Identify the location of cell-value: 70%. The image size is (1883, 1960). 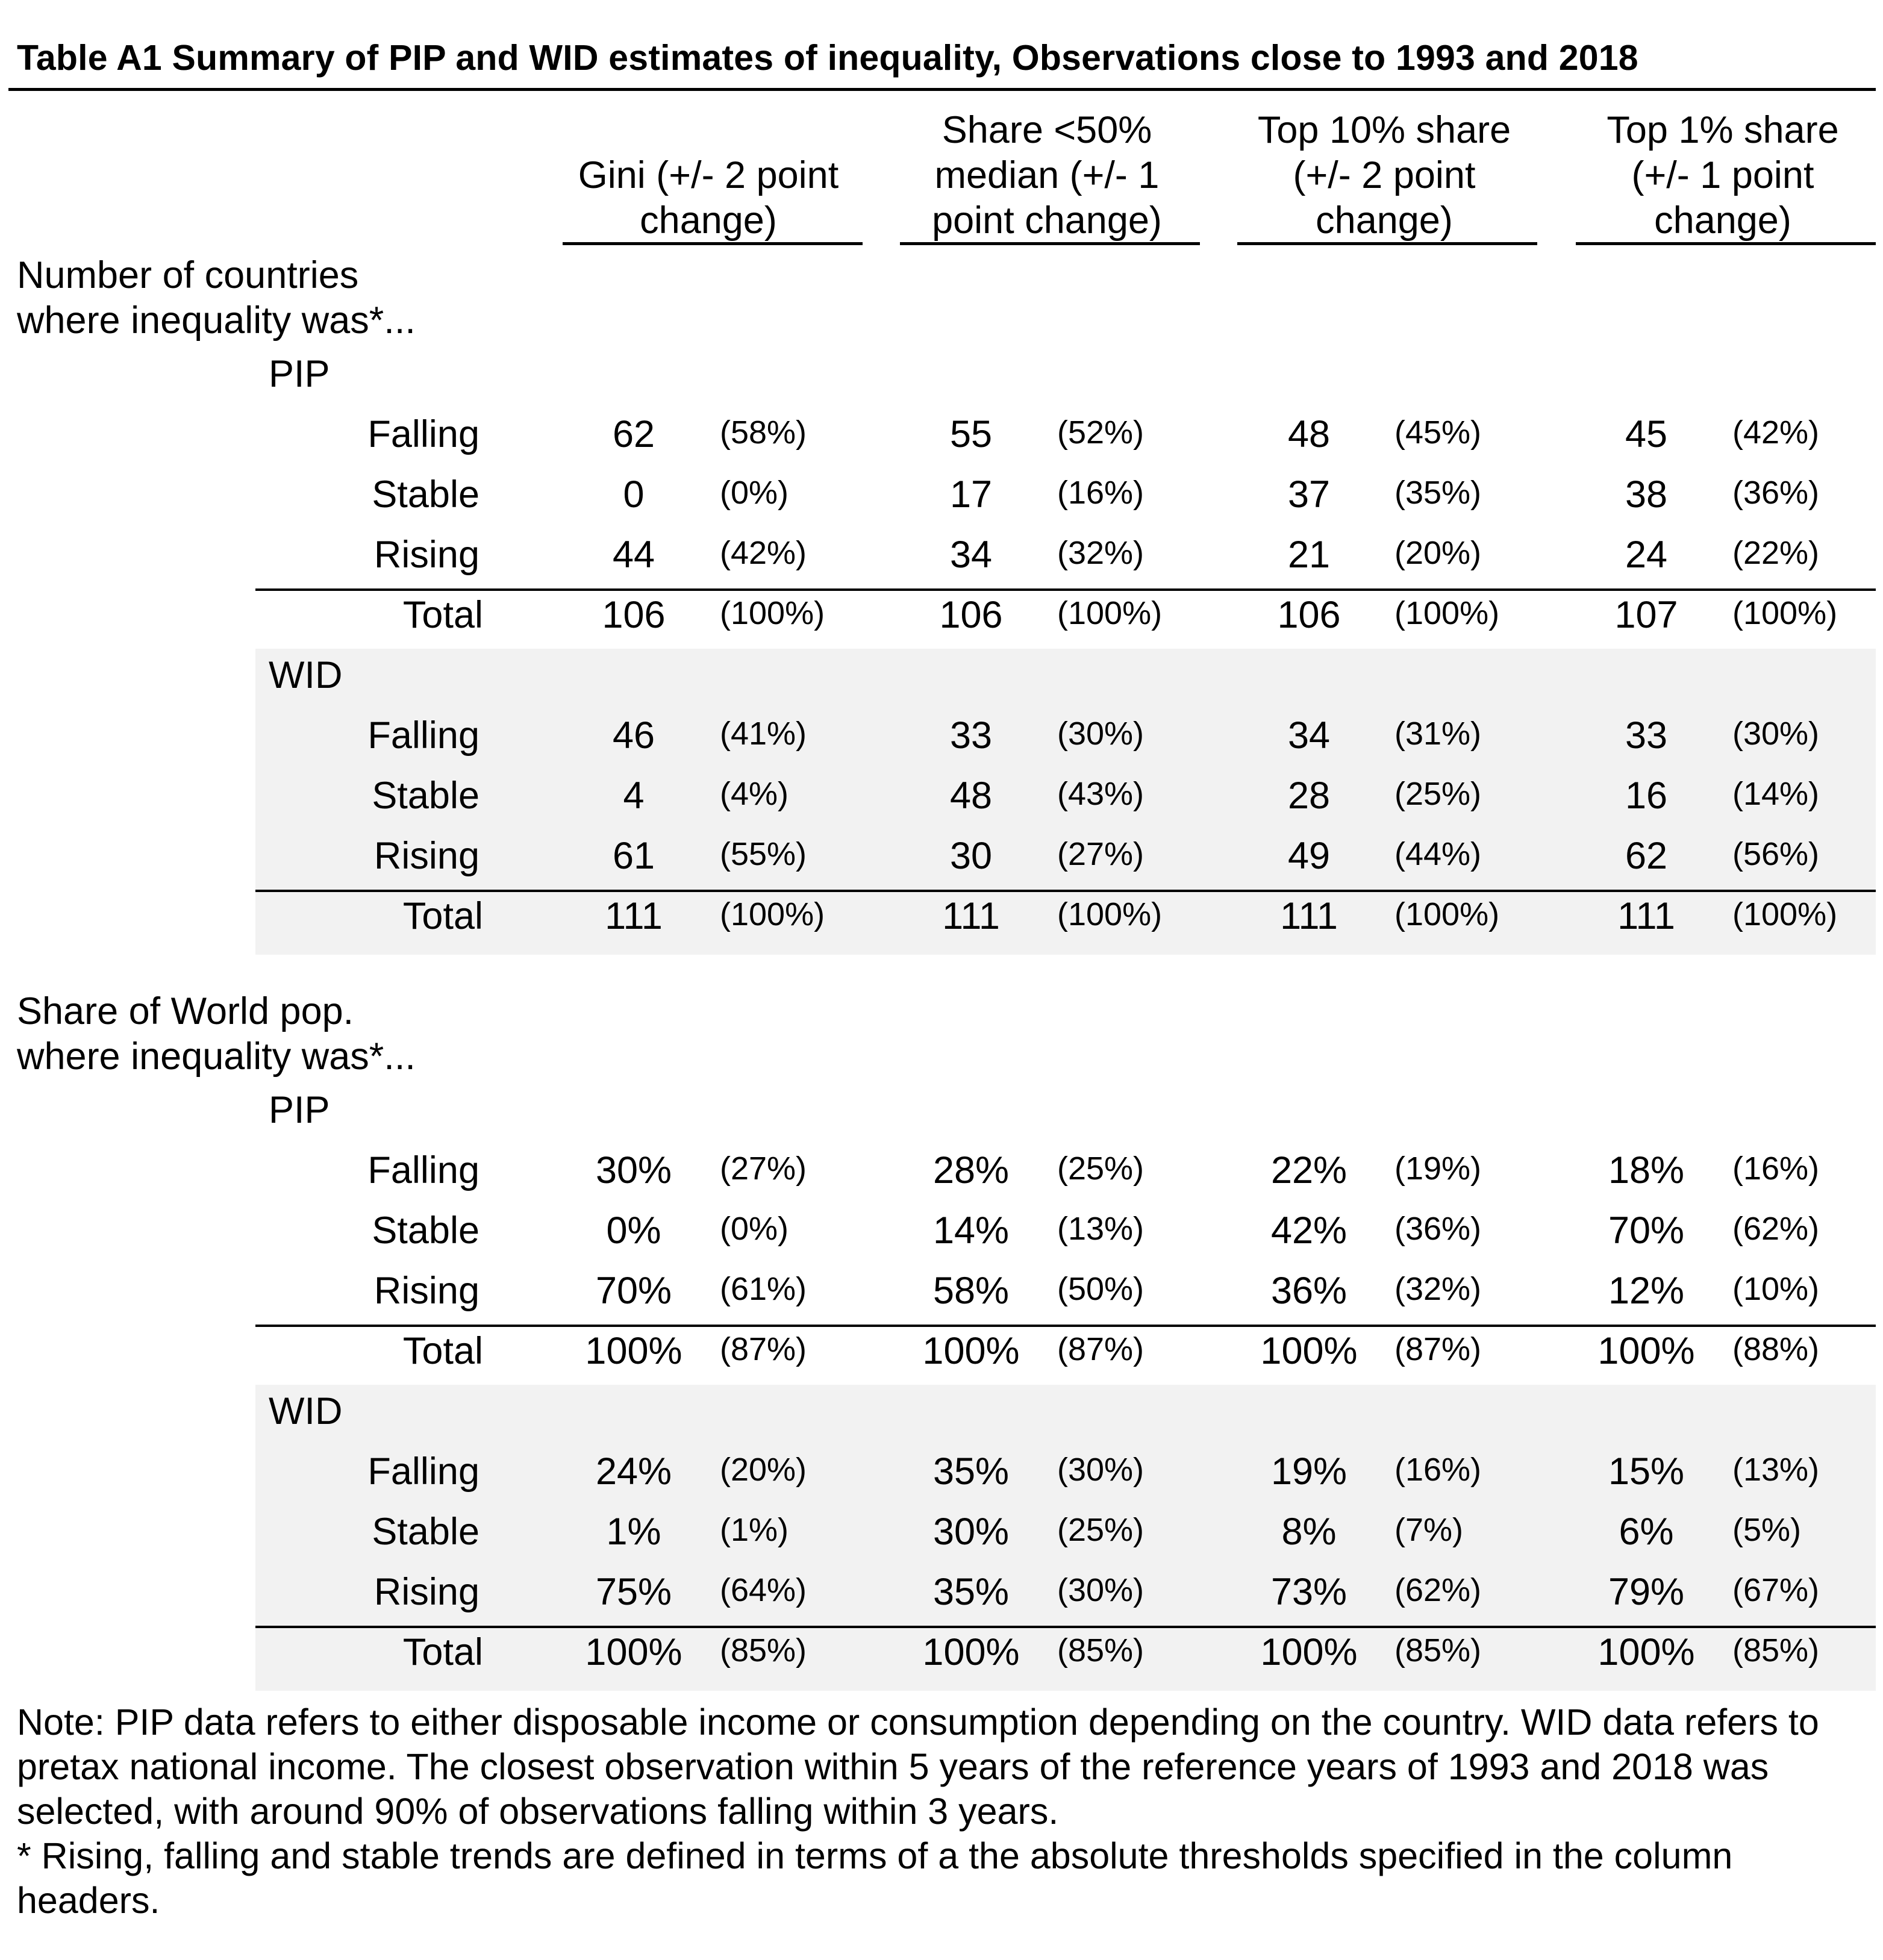
(633, 1291).